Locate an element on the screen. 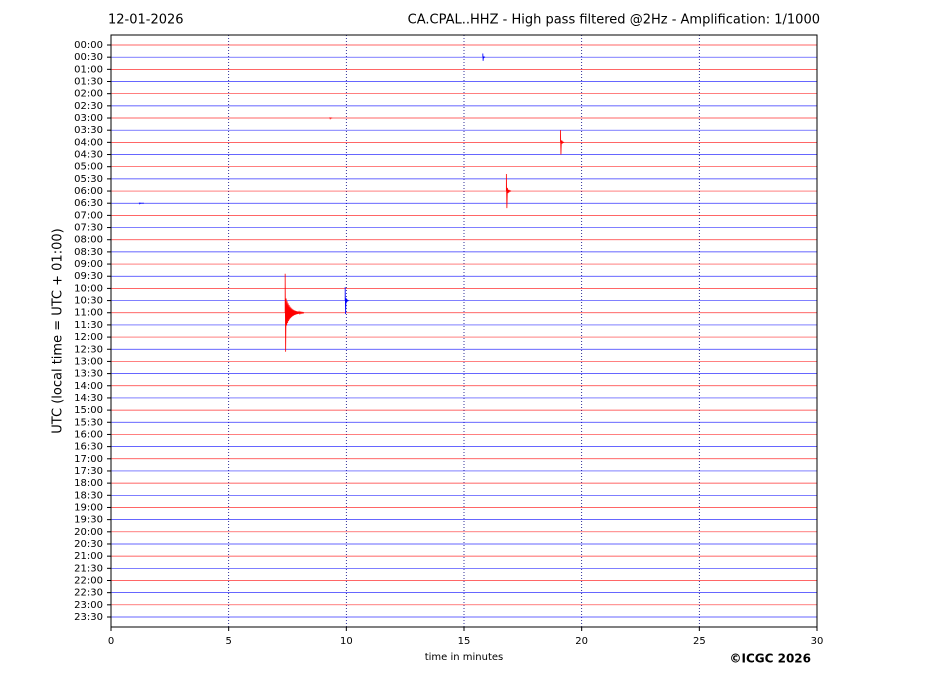 The height and width of the screenshot is (700, 927). y-axis-label: UTC (local time = UTC + 01:00) is located at coordinates (58, 330).